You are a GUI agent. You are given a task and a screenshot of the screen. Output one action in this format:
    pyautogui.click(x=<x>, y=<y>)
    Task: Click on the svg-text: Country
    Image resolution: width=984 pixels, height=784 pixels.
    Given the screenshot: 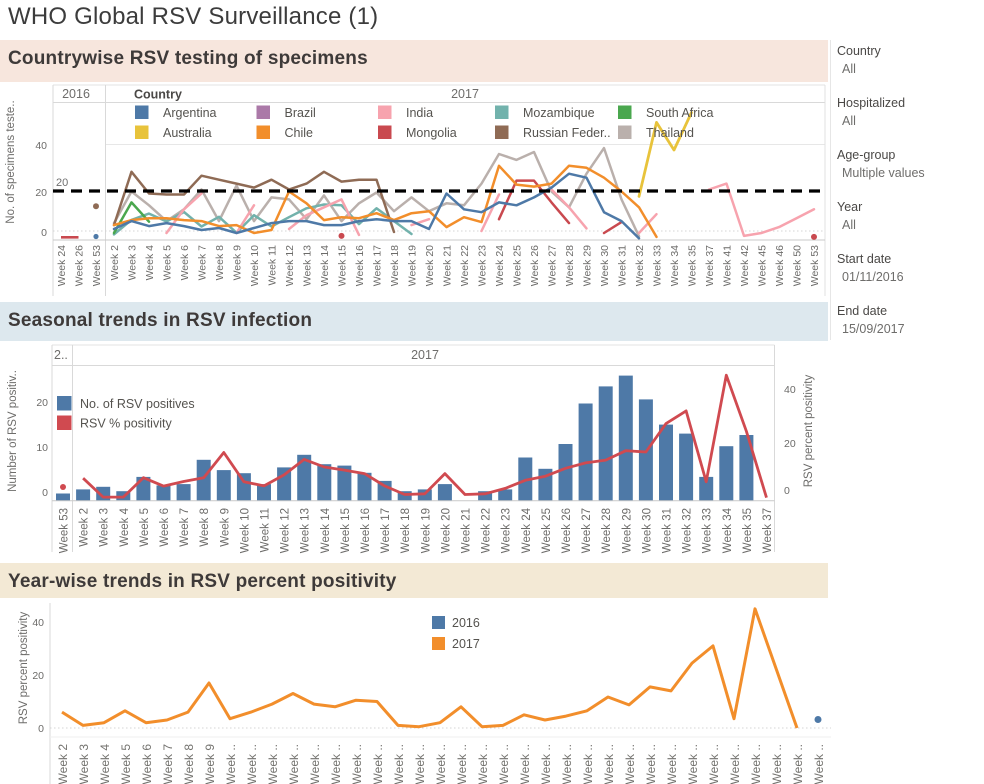 What is the action you would take?
    pyautogui.click(x=158, y=95)
    